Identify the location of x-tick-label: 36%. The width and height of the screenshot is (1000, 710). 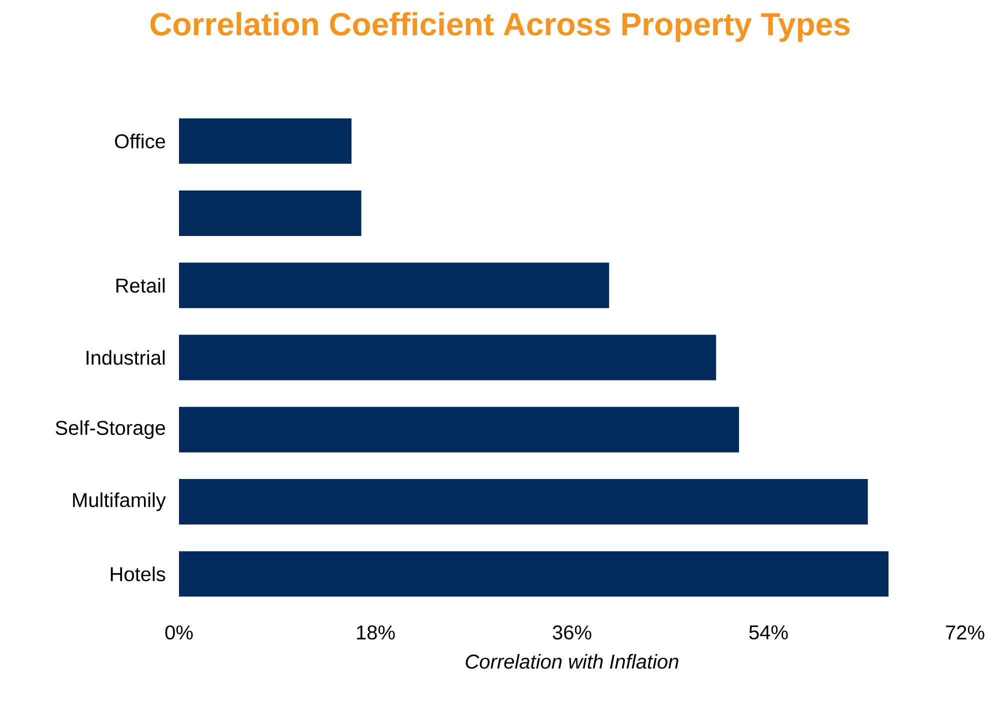
(572, 632).